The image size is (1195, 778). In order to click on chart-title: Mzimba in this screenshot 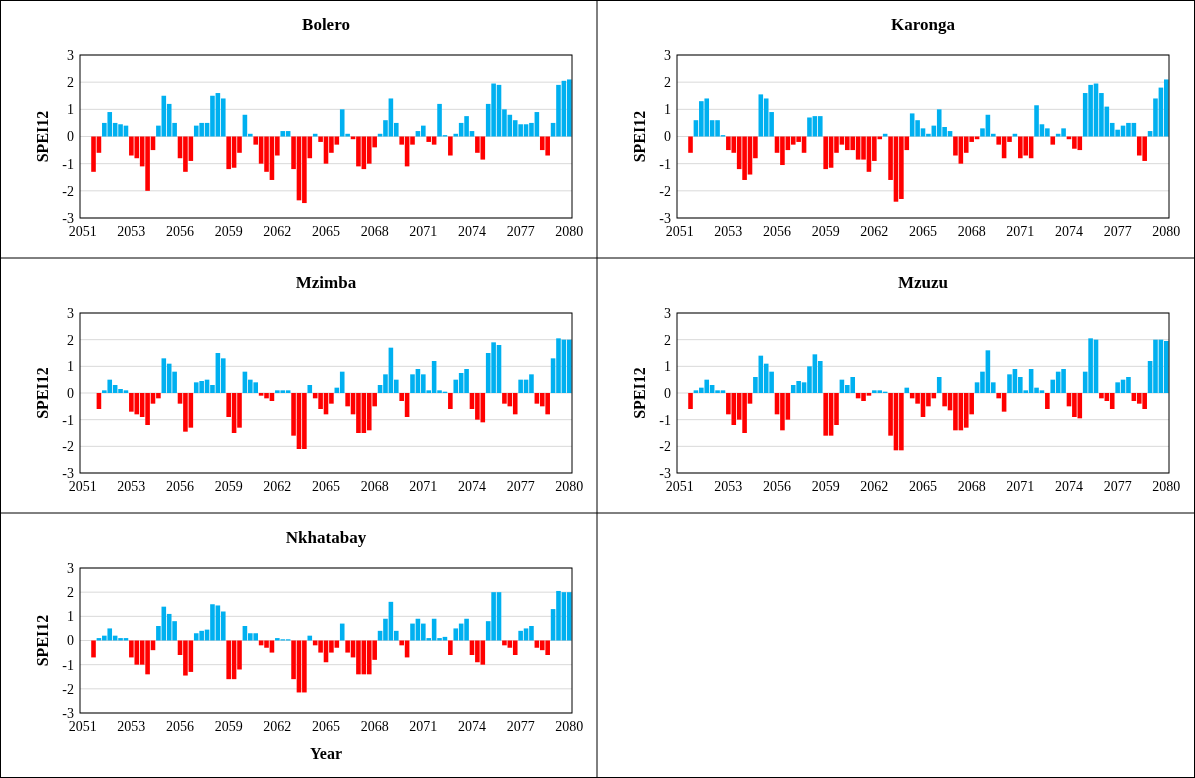, I will do `click(326, 282)`.